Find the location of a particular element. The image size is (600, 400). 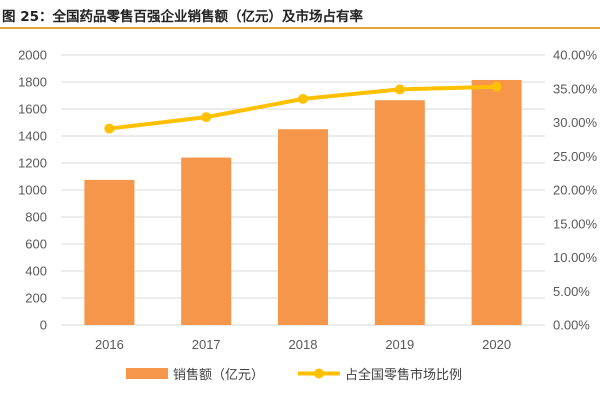

figure-title-bar: 图 25：全国药品零售百强企业销售额（亿元）及市场占有率 is located at coordinates (300, 14).